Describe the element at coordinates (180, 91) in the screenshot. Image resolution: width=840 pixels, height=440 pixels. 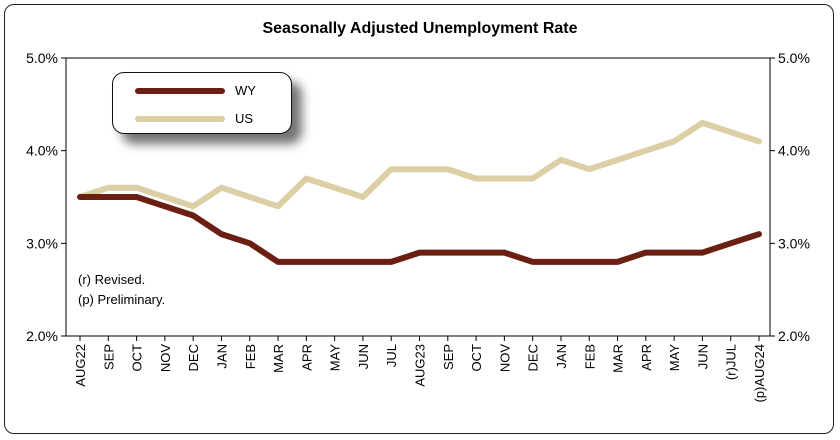
I see `legend-swatch-wy` at that location.